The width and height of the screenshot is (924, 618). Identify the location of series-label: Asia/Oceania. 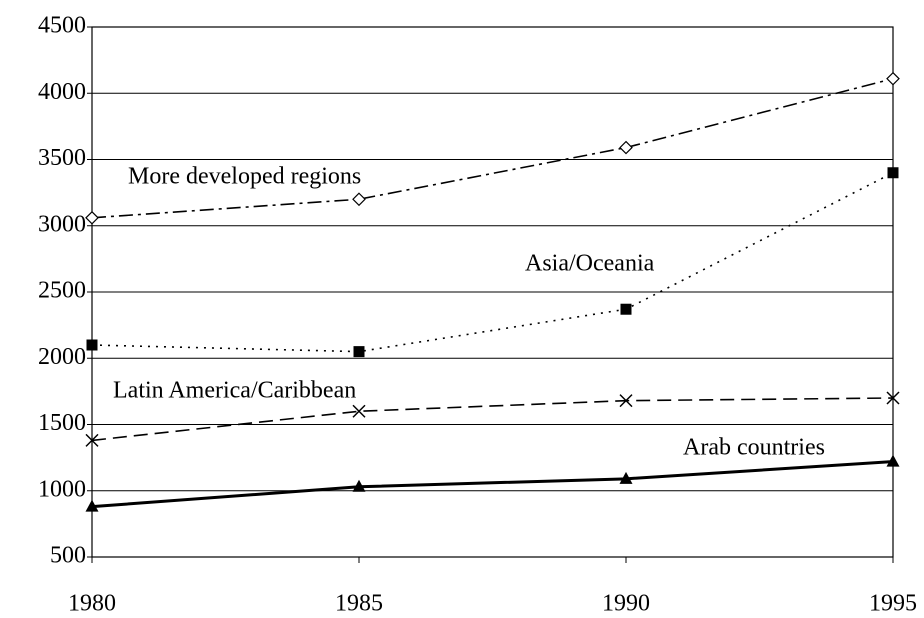
(590, 264).